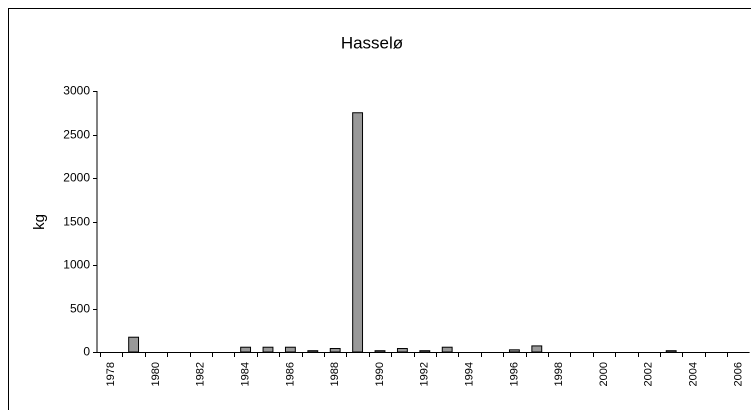  I want to click on x-tick-label: 1984, so click(246, 374).